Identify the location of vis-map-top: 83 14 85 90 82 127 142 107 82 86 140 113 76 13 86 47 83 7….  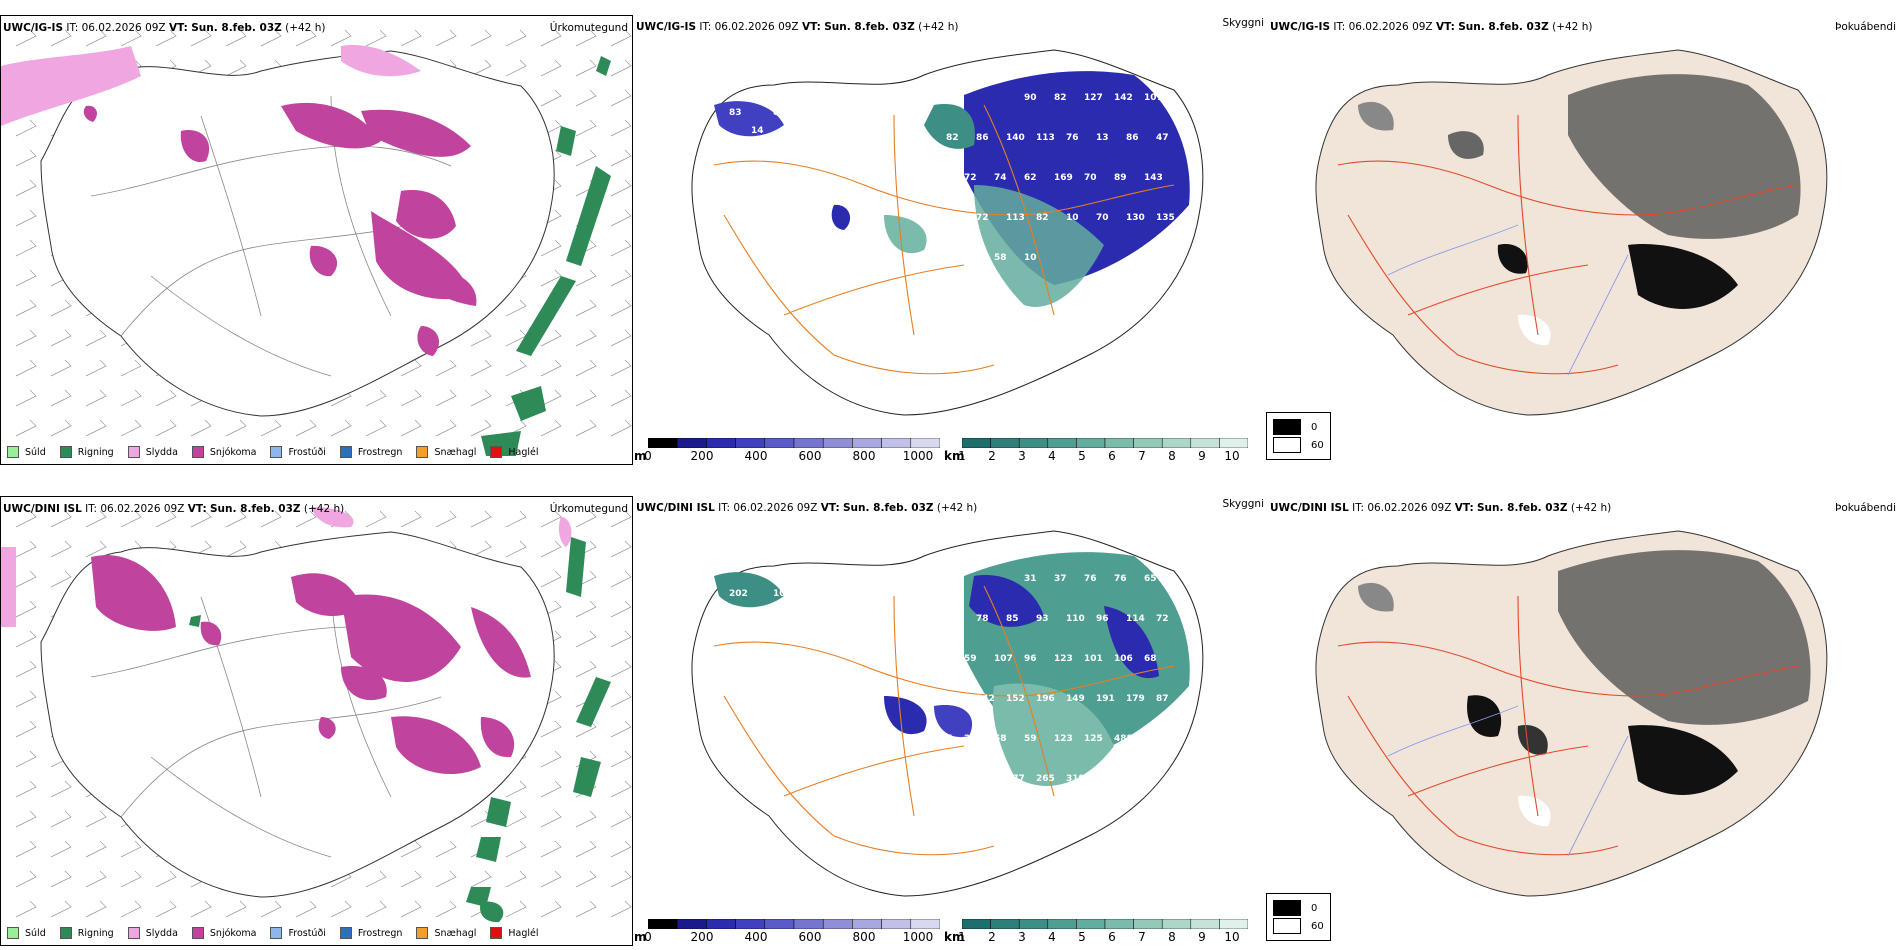
(947, 232).